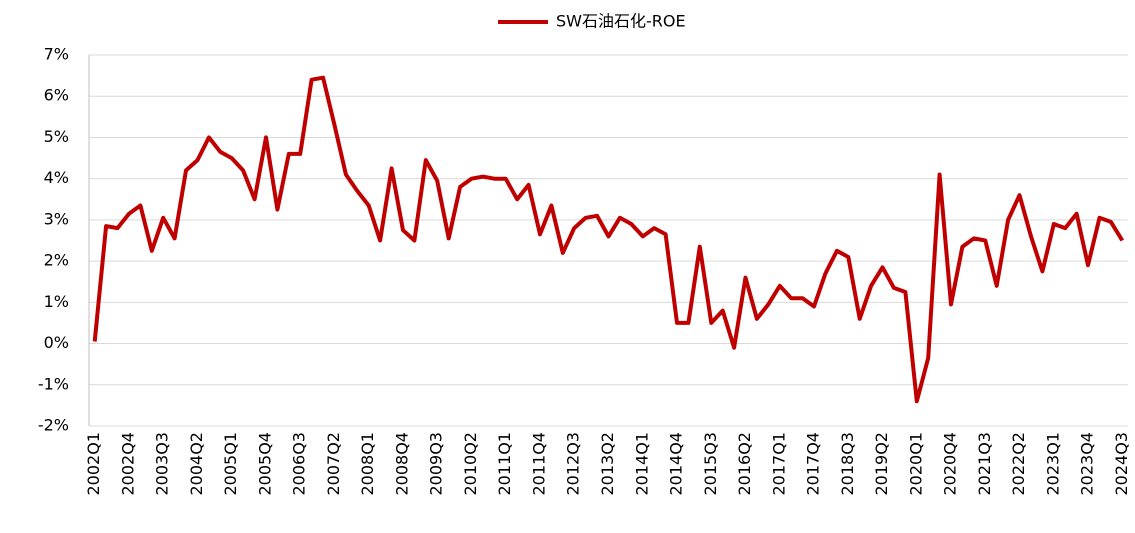 This screenshot has height=533, width=1135. Describe the element at coordinates (847, 464) in the screenshot. I see `x-tick-label: 2018Q3` at that location.